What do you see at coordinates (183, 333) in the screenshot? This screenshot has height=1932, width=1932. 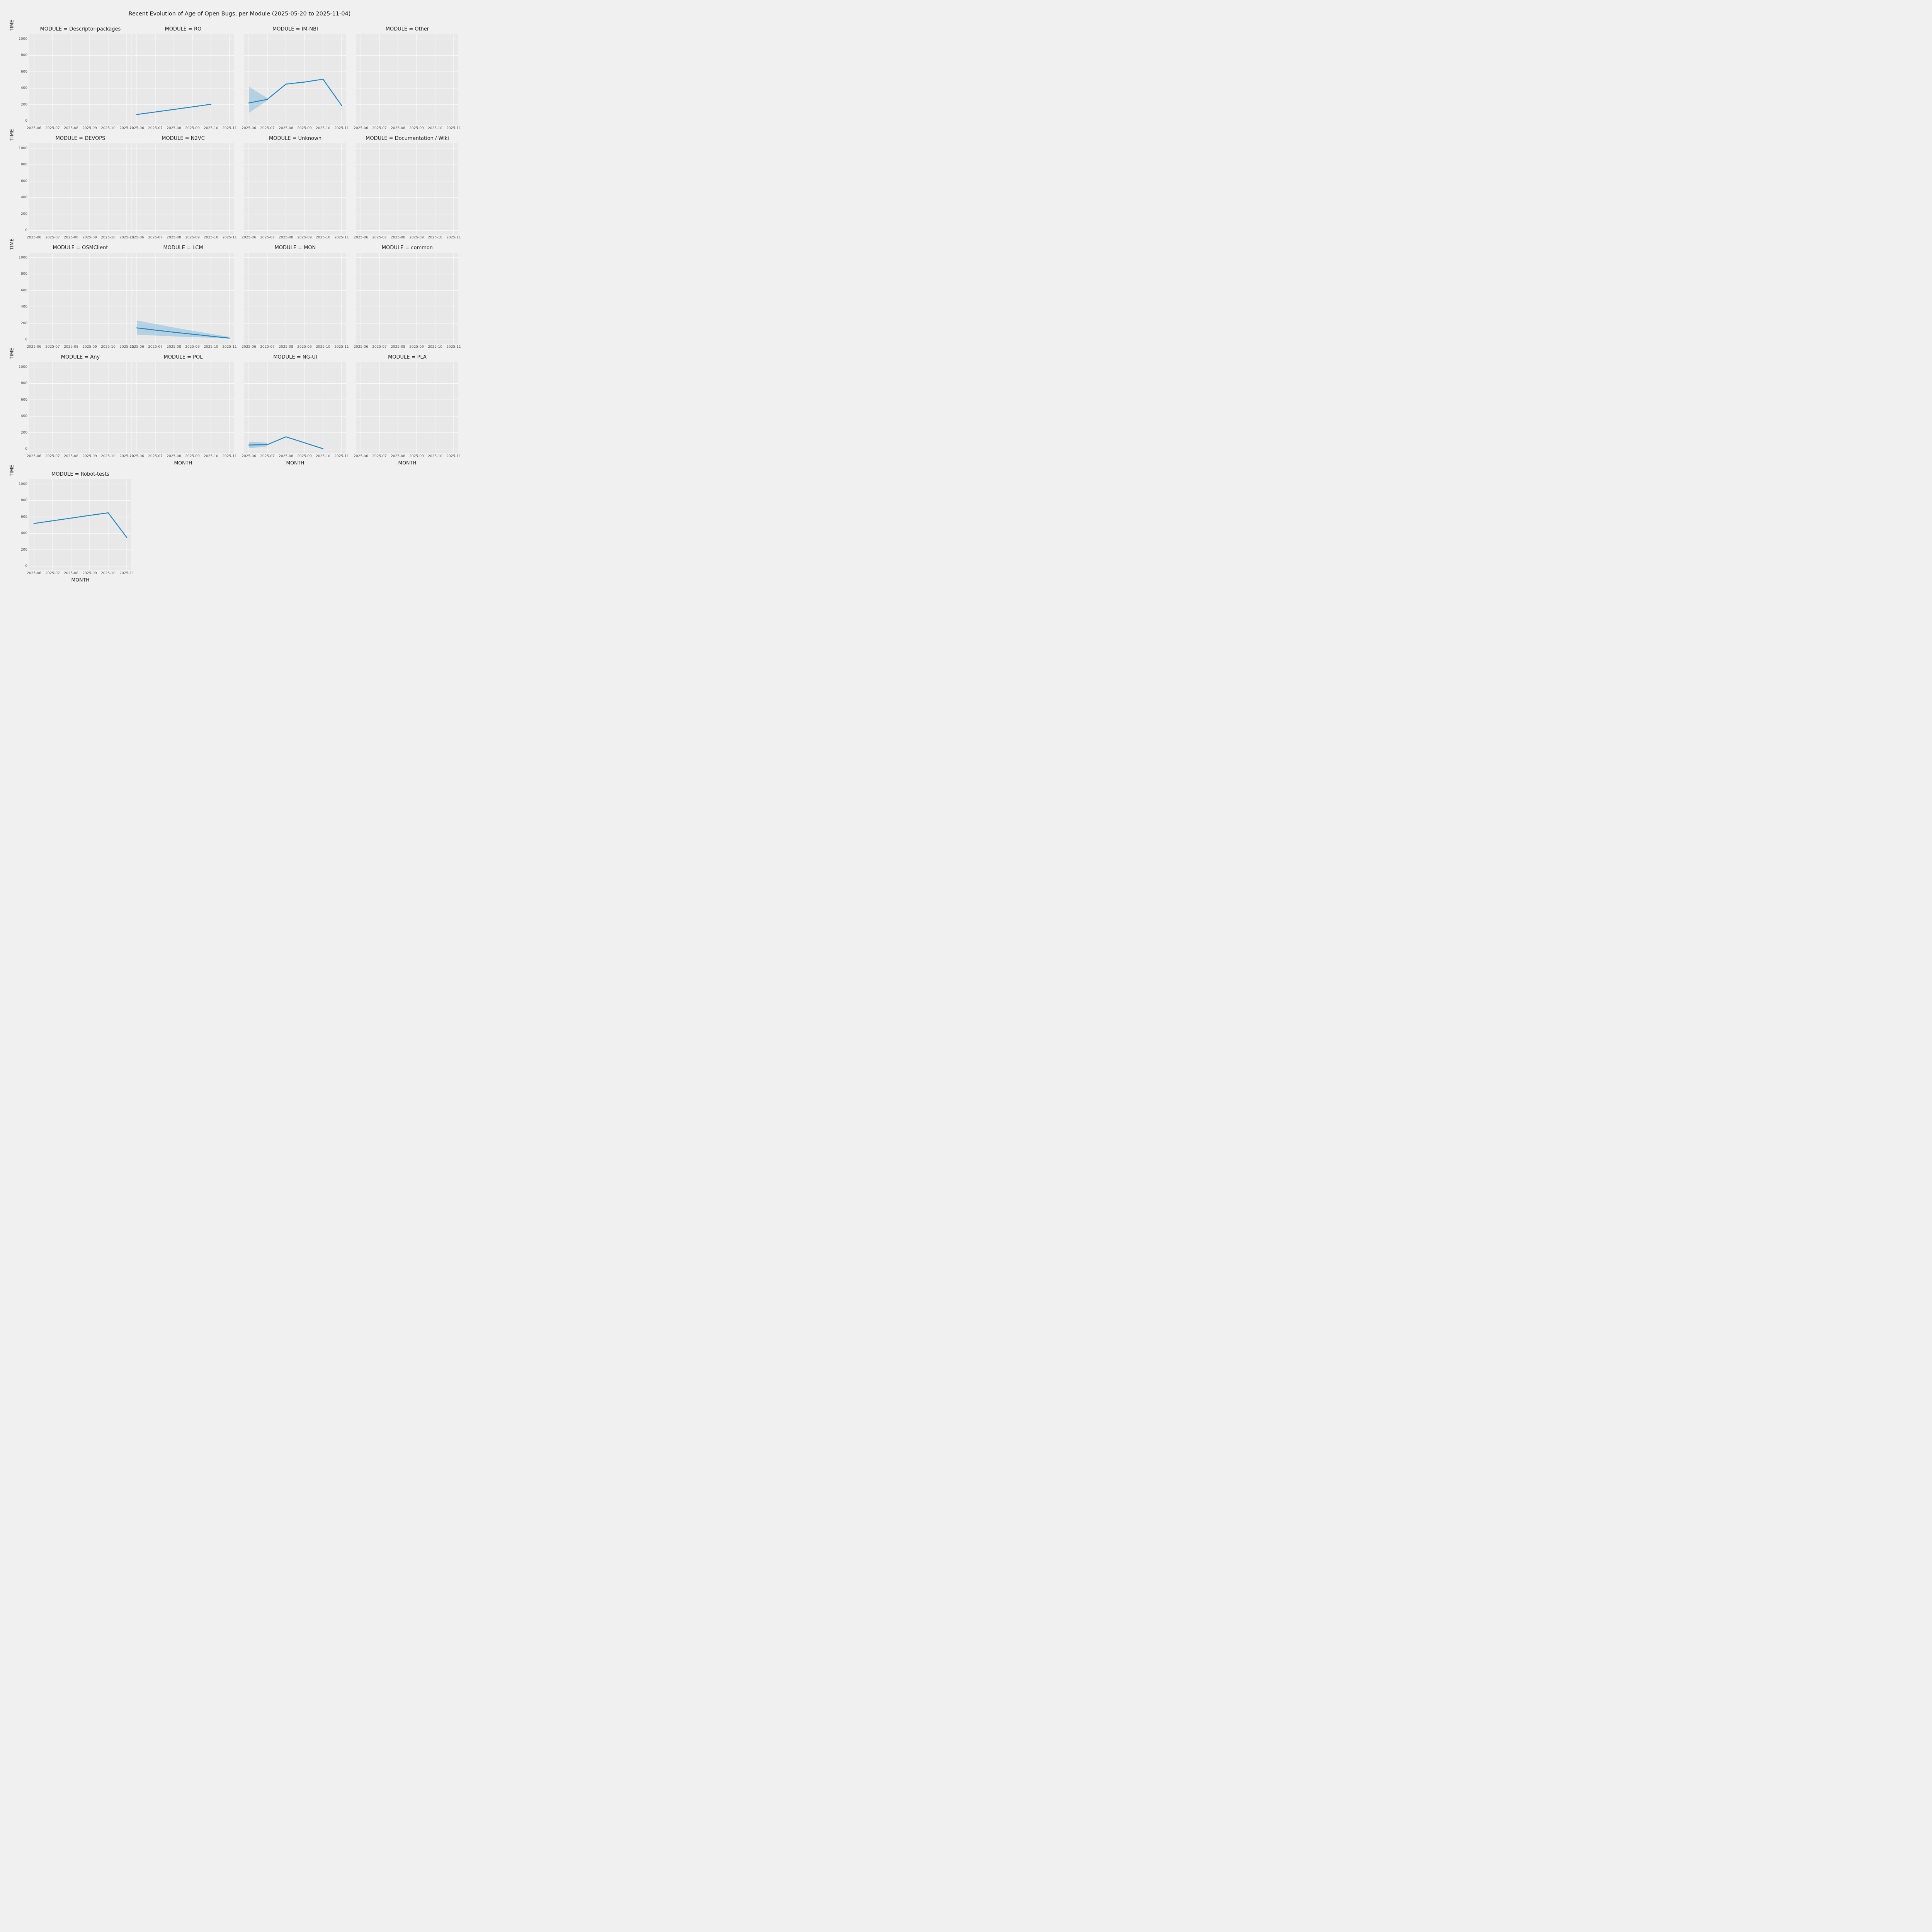 I see `series-line` at bounding box center [183, 333].